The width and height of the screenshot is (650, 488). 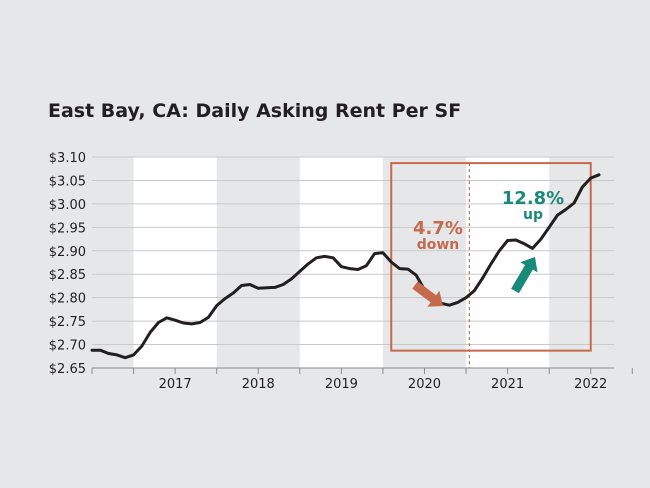 What do you see at coordinates (533, 215) in the screenshot?
I see `annotation-up-label: up` at bounding box center [533, 215].